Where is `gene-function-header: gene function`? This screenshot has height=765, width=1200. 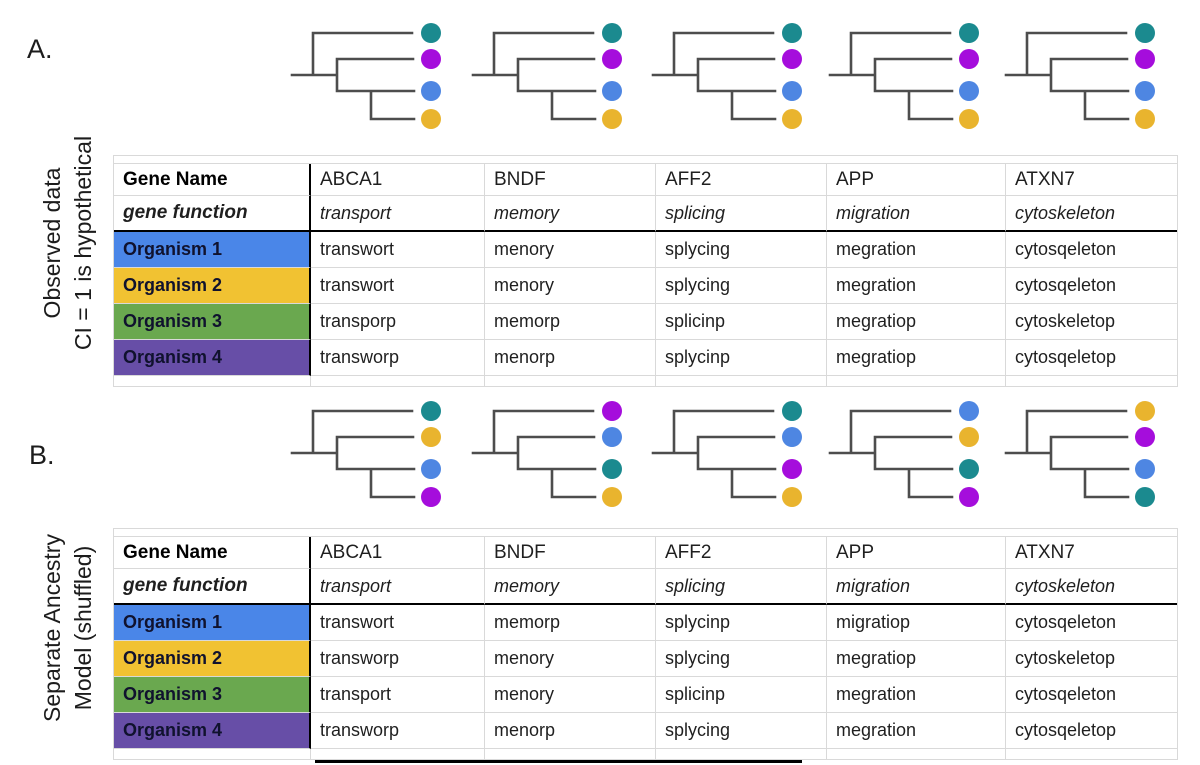 gene-function-header: gene function is located at coordinates (212, 214).